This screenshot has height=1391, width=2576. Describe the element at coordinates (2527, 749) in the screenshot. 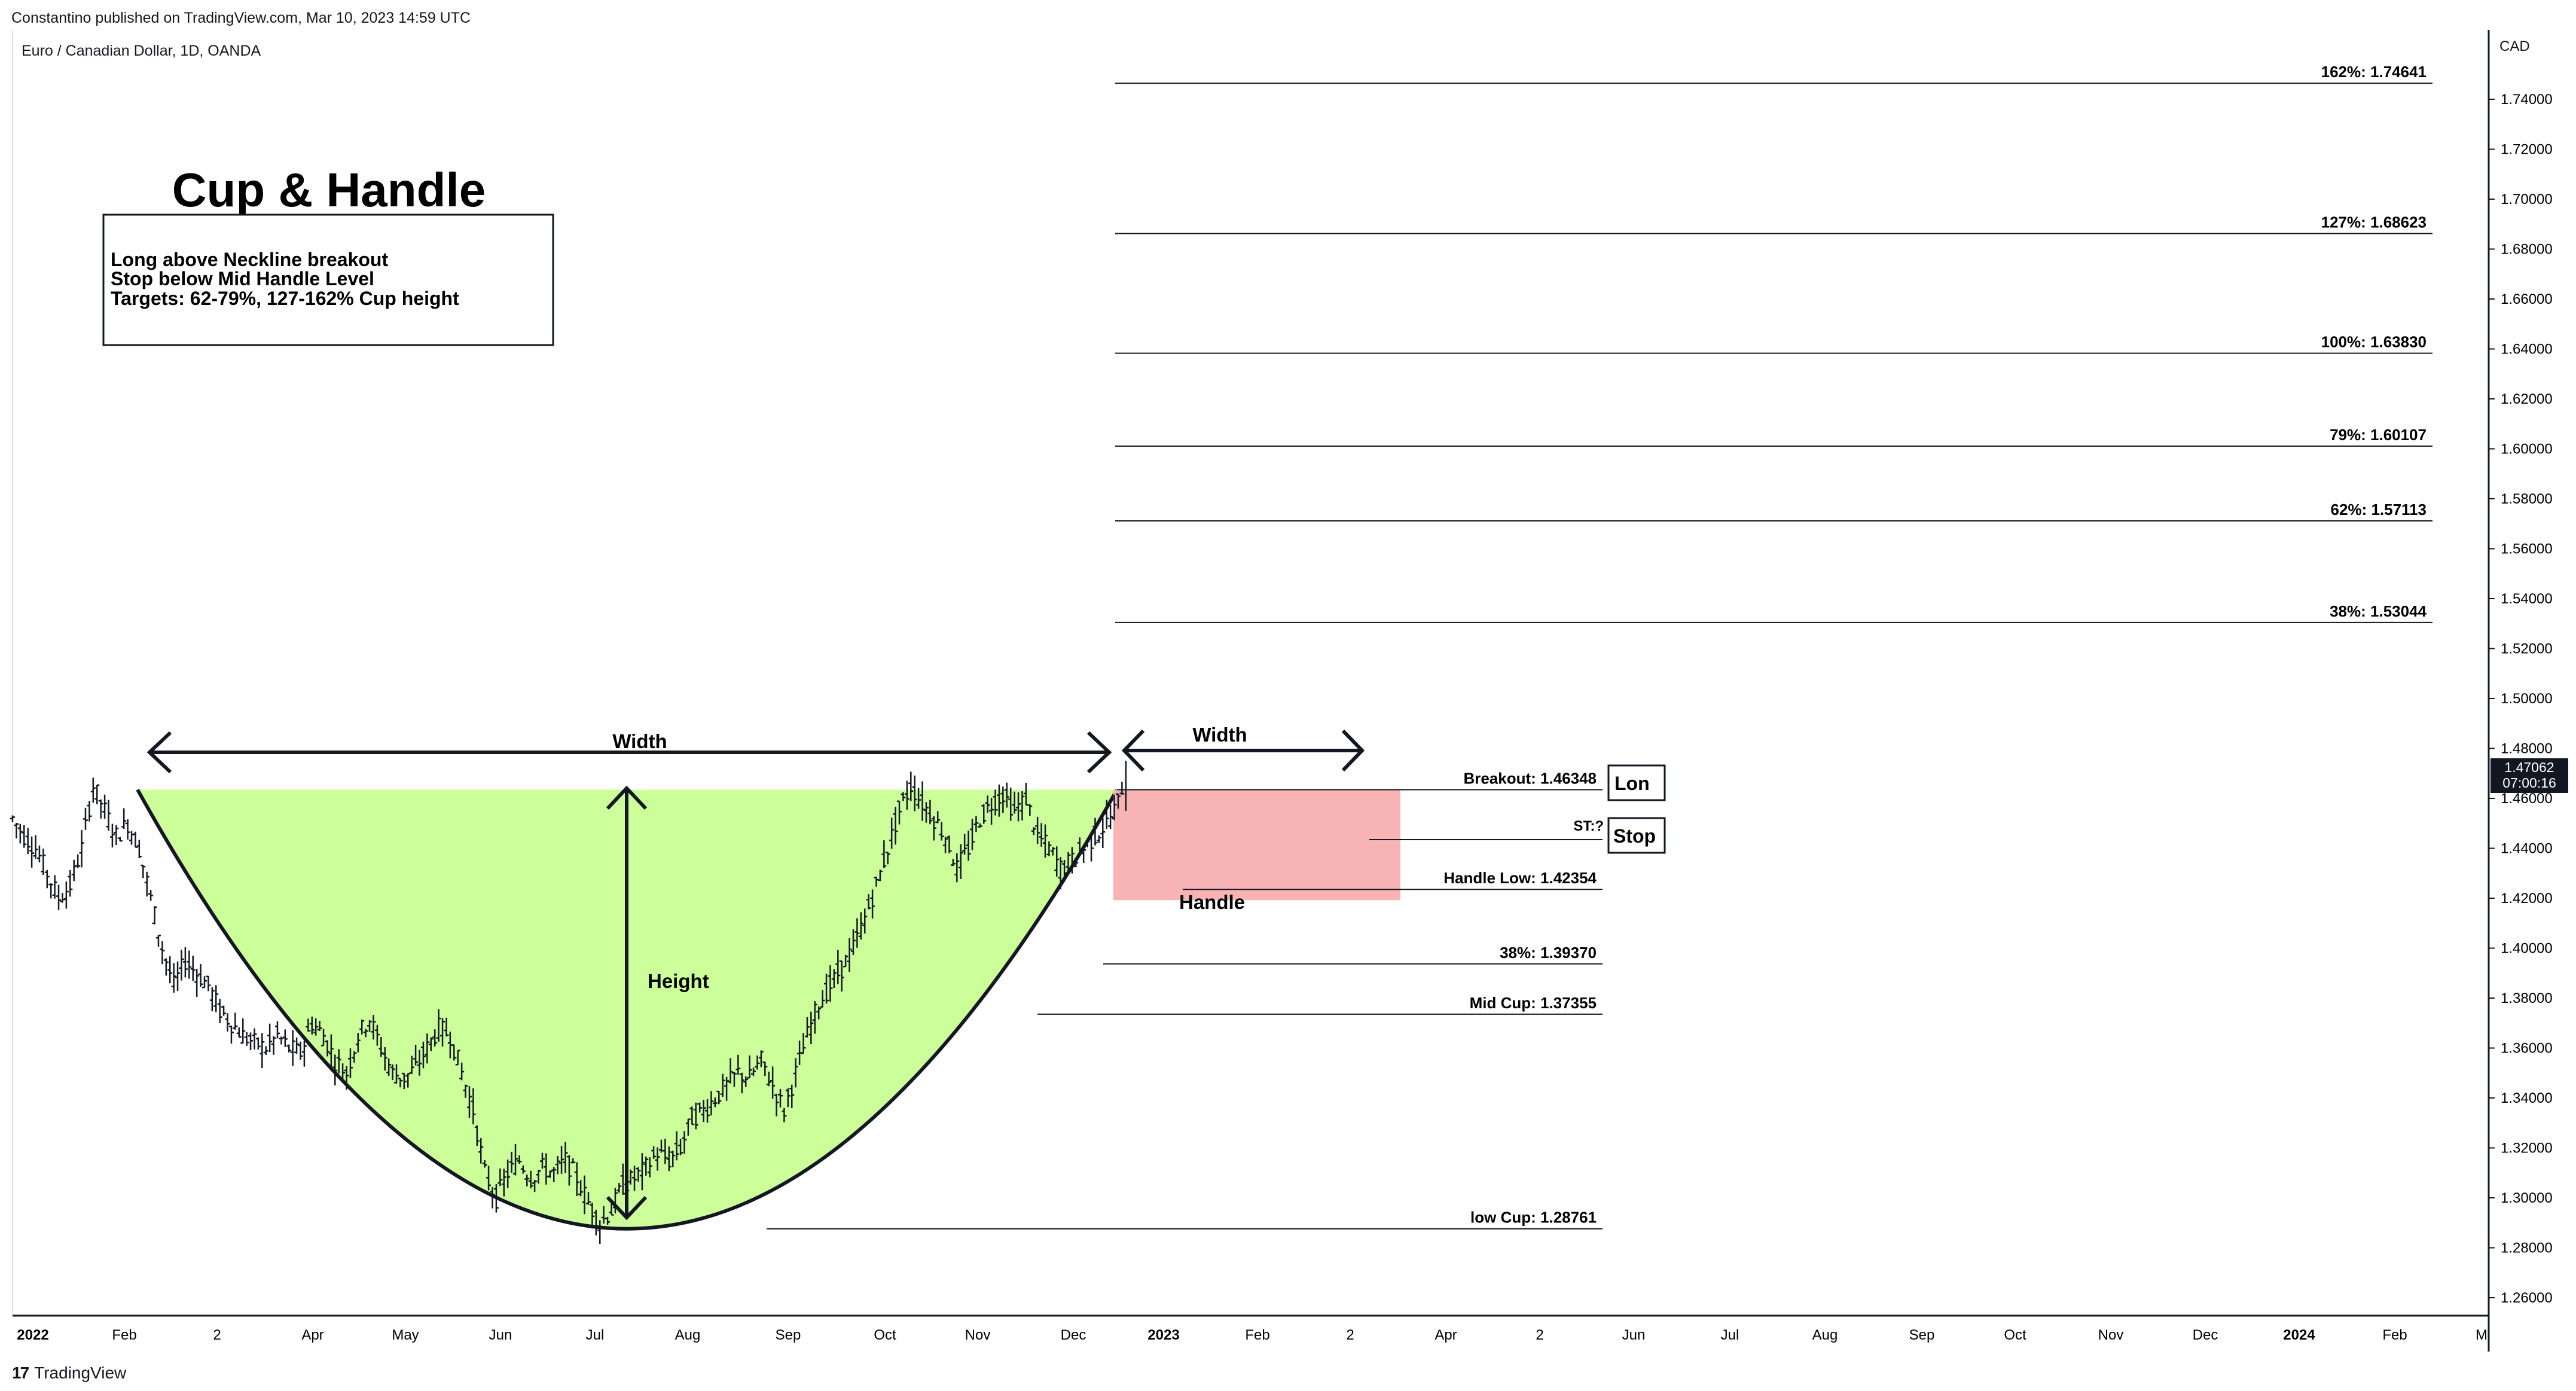

I see `y-tick-label: 1.48000` at that location.